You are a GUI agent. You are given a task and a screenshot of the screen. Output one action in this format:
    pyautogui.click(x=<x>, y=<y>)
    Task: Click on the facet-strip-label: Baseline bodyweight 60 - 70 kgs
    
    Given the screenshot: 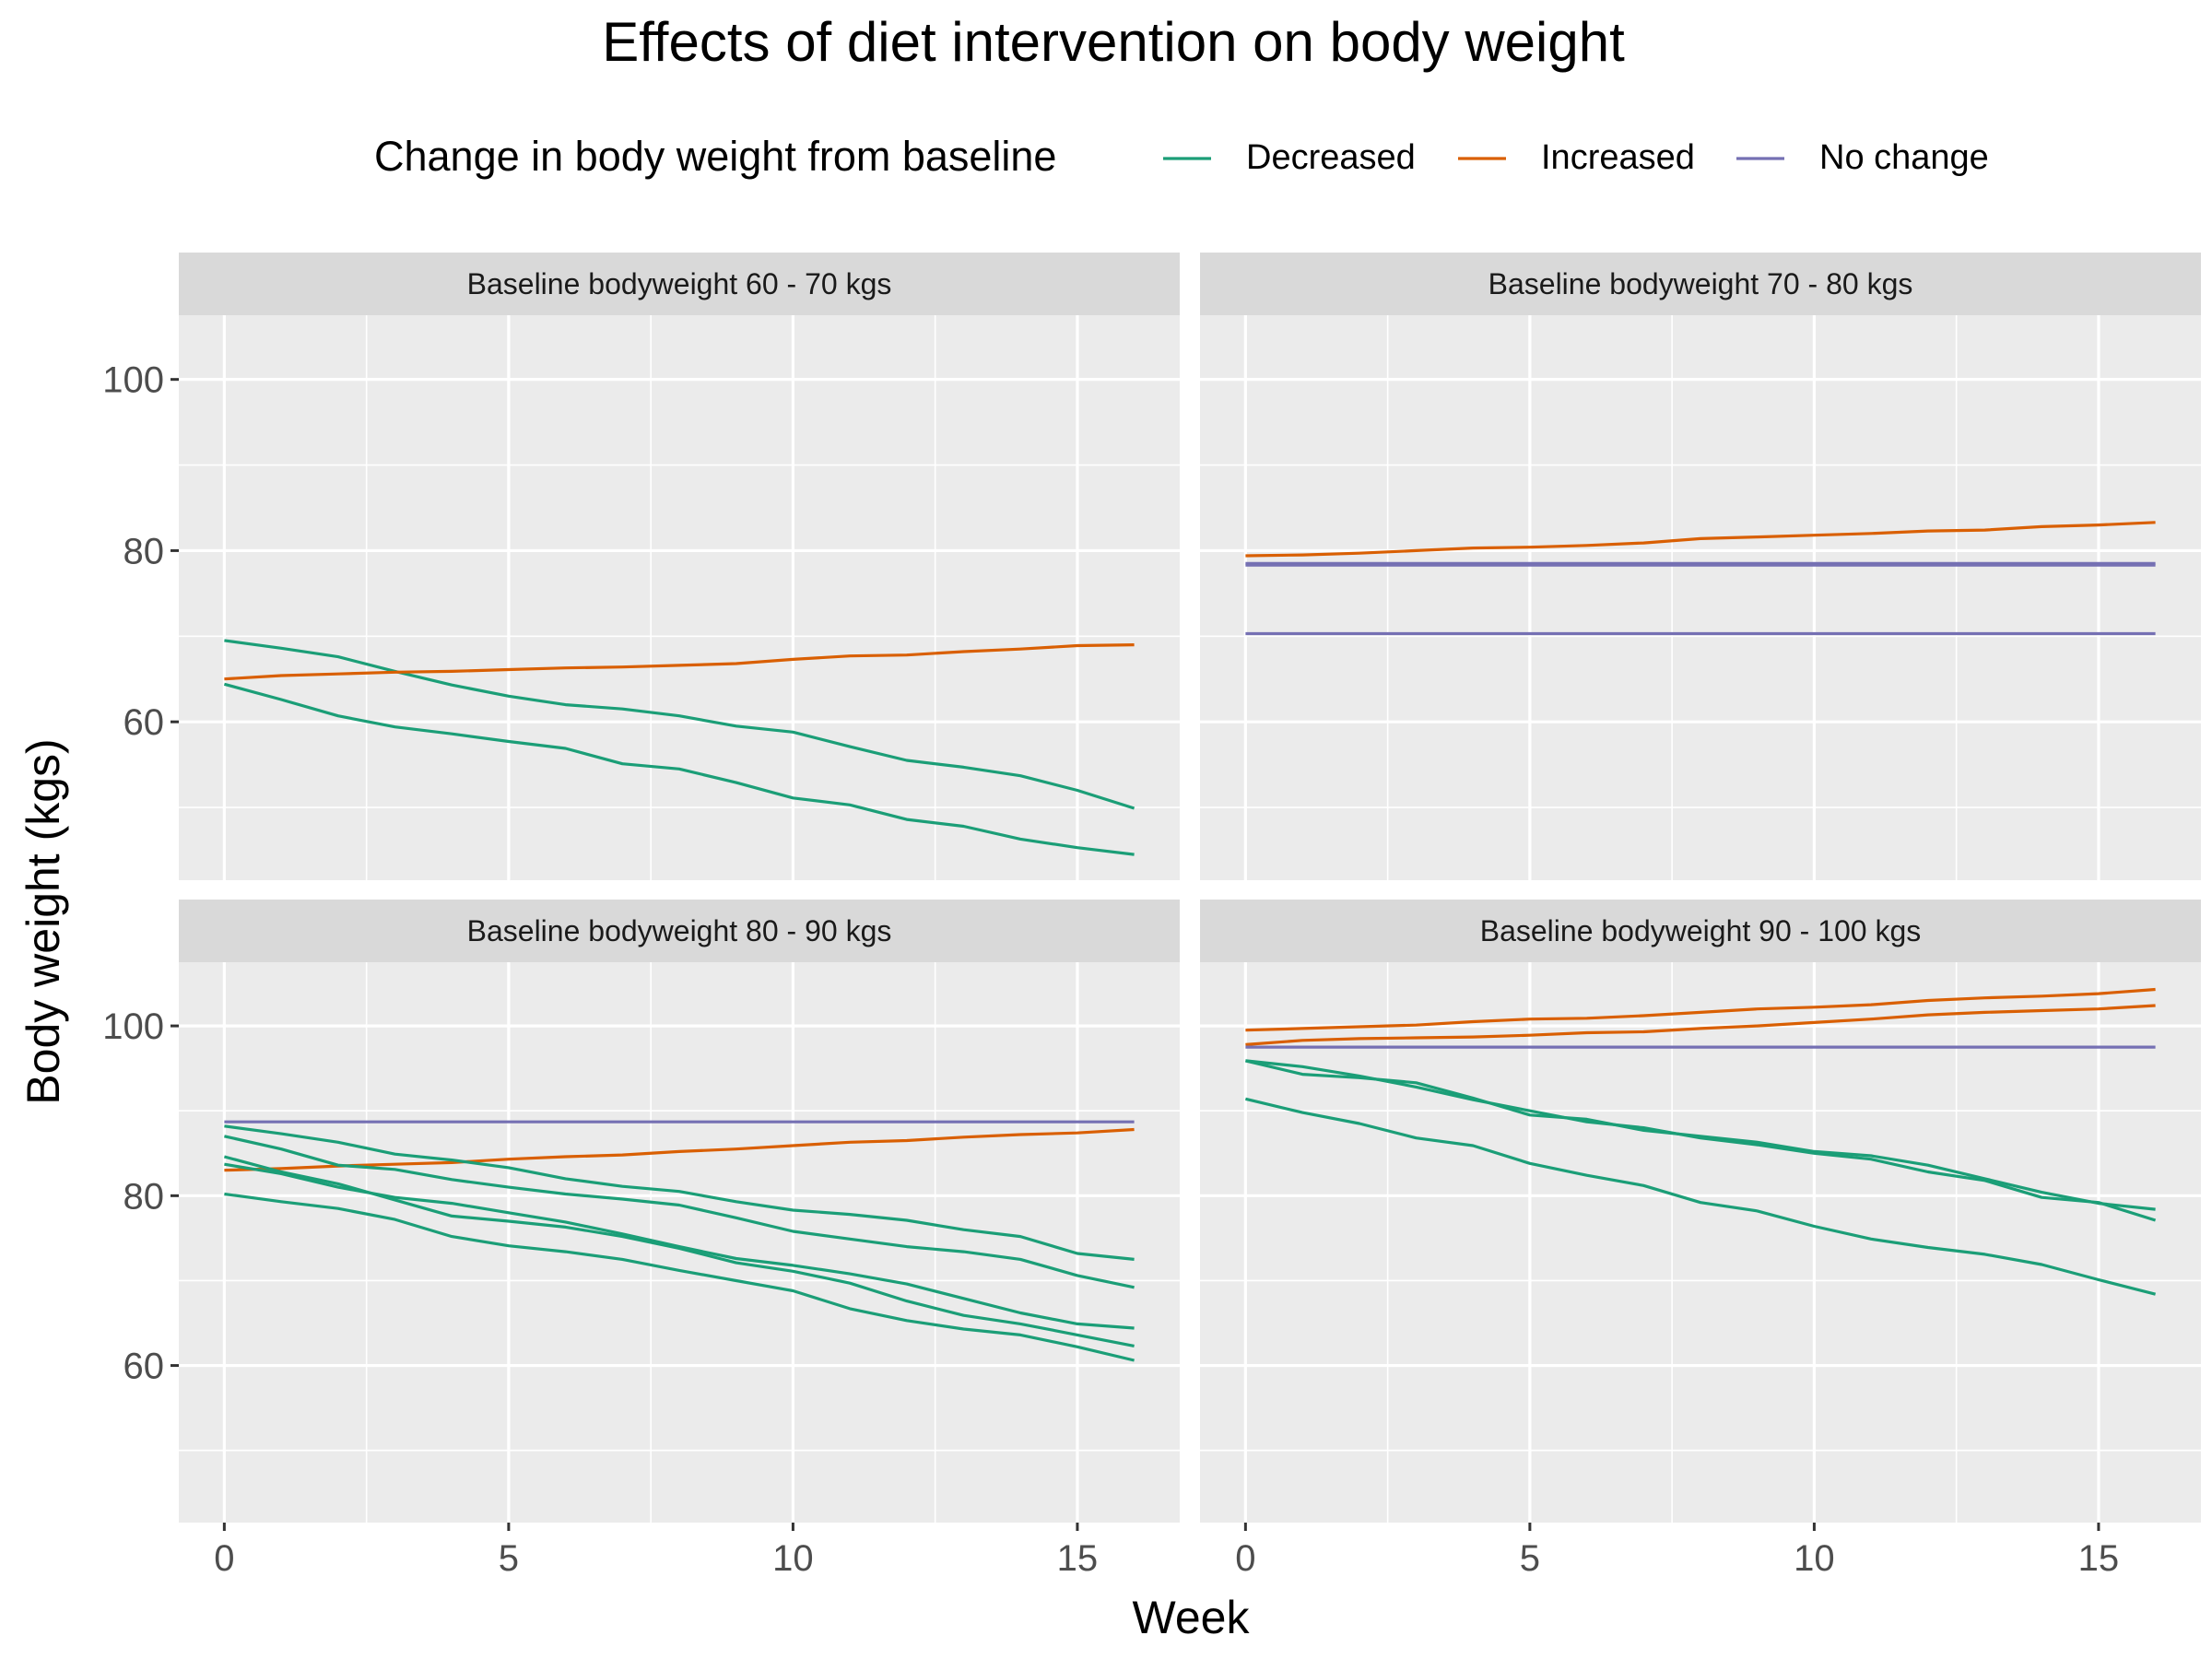 What is the action you would take?
    pyautogui.click(x=679, y=283)
    